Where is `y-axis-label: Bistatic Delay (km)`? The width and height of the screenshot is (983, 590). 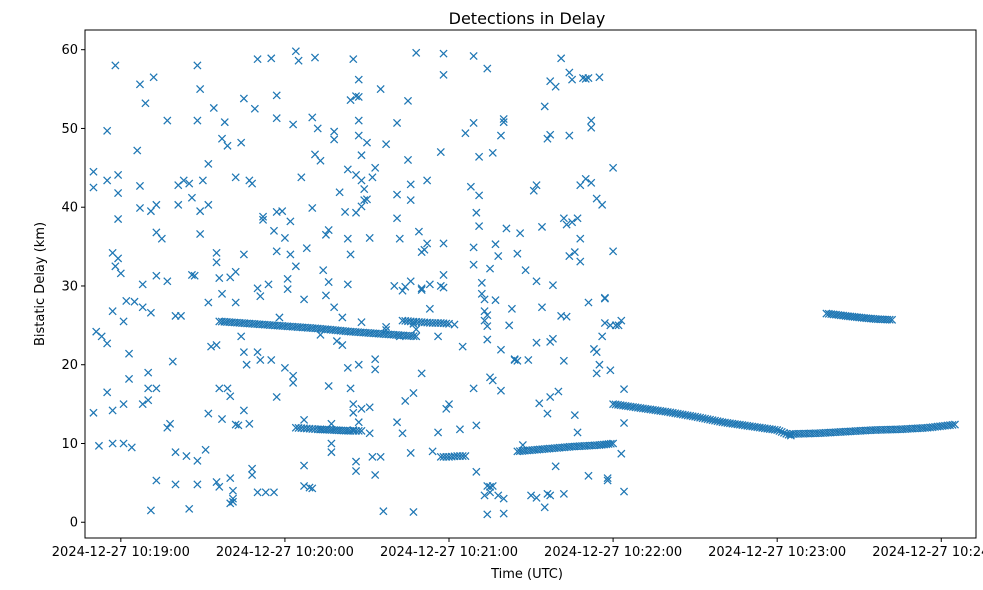 y-axis-label: Bistatic Delay (km) is located at coordinates (40, 284).